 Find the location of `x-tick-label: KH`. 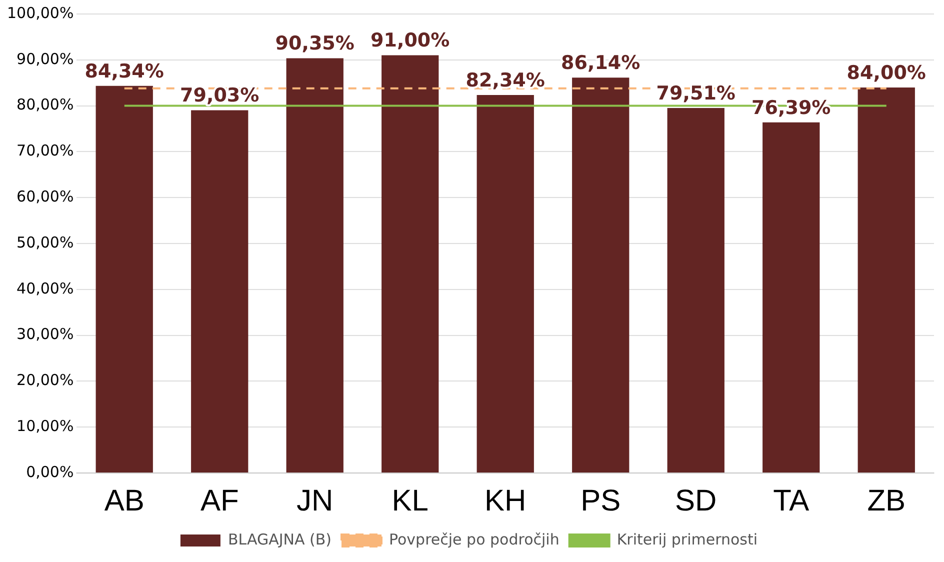

x-tick-label: KH is located at coordinates (505, 501).